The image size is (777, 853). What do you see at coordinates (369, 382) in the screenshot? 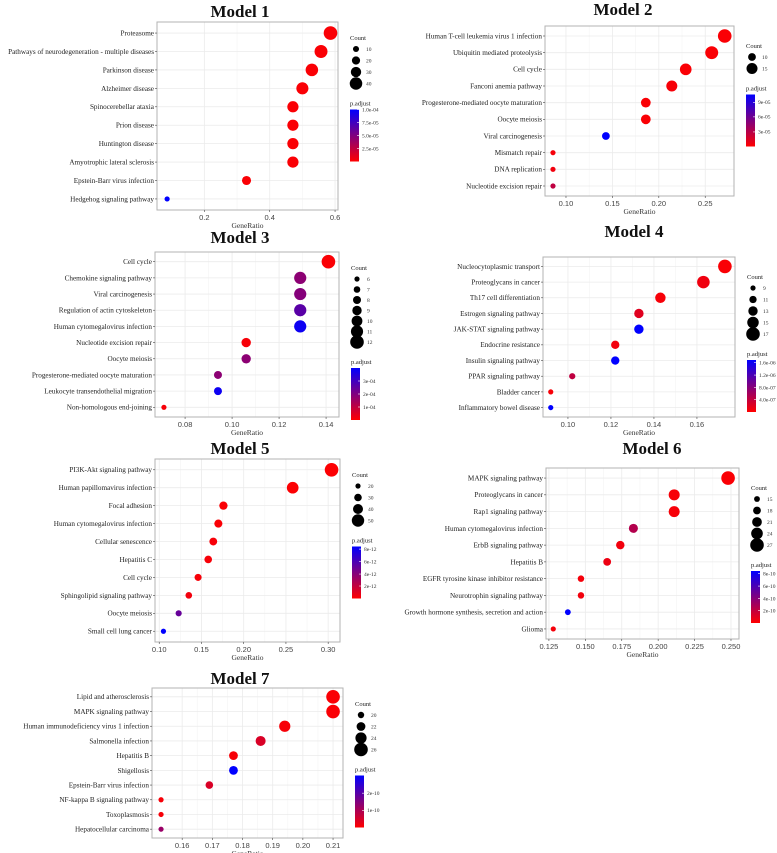
I see `colorbar-label: 3e-04` at bounding box center [369, 382].